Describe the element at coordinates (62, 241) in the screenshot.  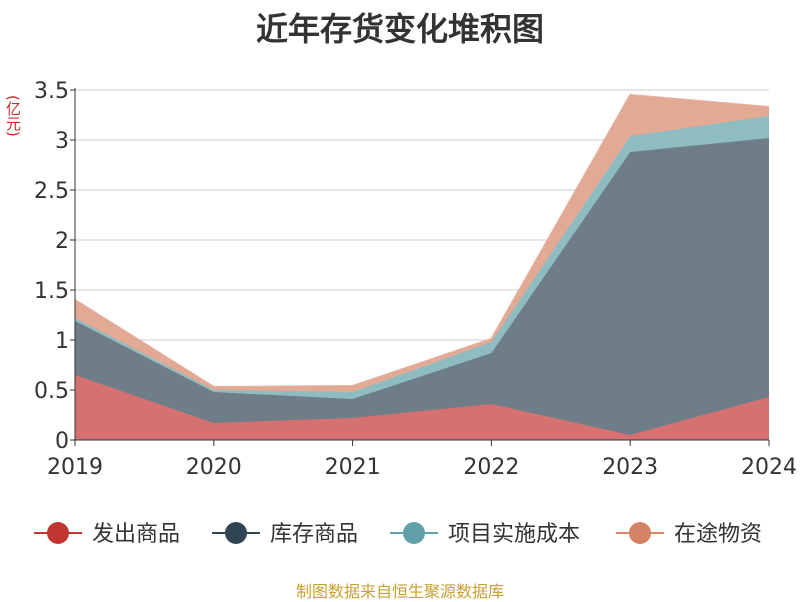
I see `y-tick-label: 2` at that location.